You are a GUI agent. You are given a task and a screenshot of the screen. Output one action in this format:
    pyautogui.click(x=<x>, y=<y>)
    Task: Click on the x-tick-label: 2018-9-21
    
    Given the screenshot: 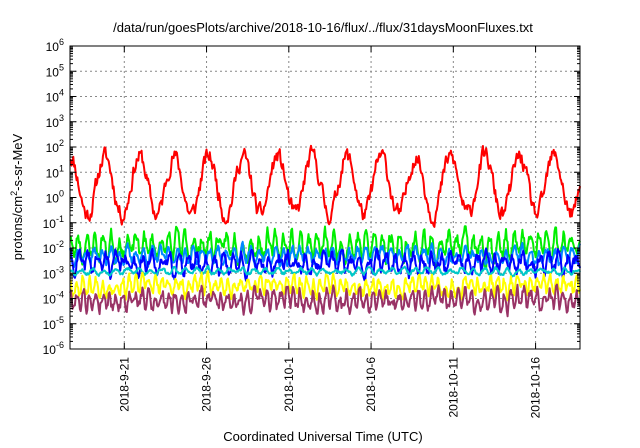 What is the action you would take?
    pyautogui.click(x=124, y=384)
    